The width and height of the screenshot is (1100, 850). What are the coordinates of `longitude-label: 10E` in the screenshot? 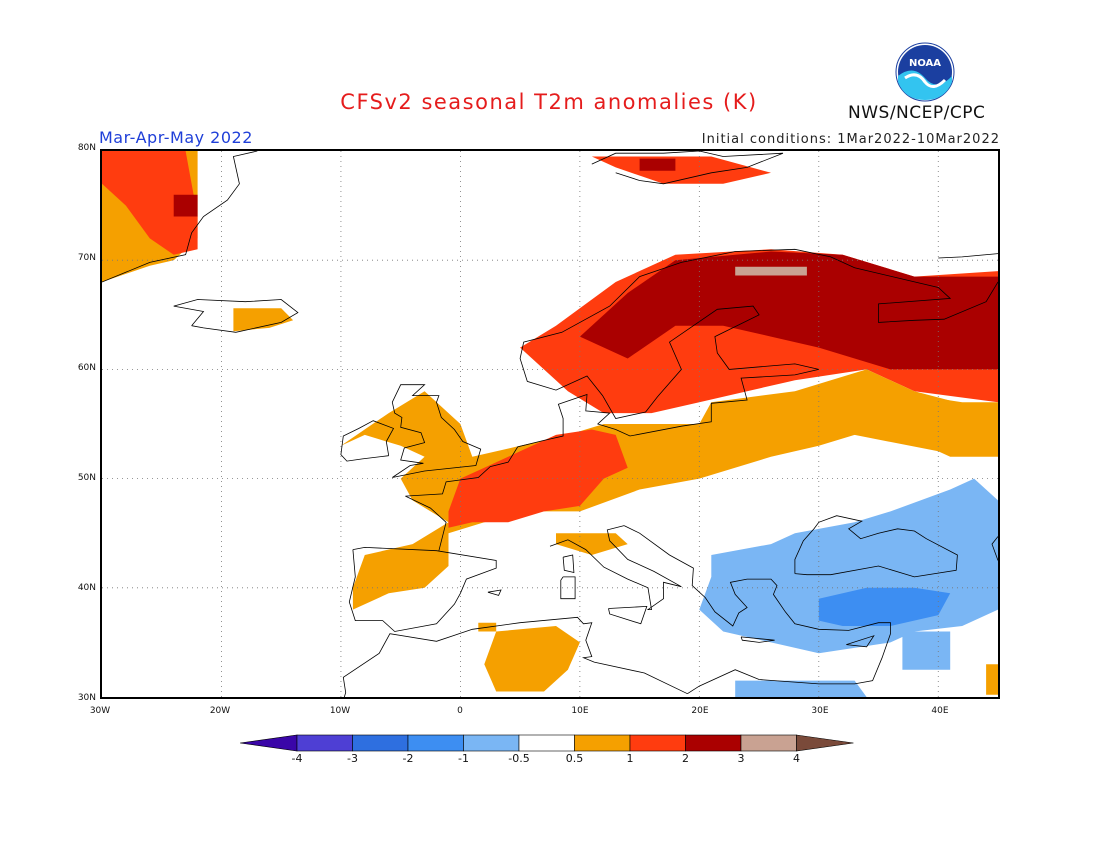 It's located at (580, 711).